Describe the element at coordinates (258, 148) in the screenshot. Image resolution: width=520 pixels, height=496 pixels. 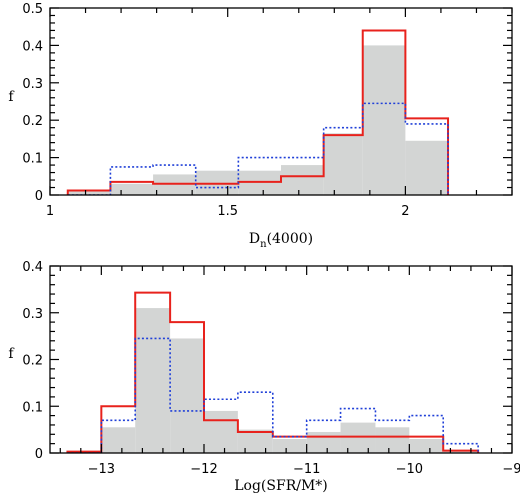
I see `dotted-step-line` at that location.